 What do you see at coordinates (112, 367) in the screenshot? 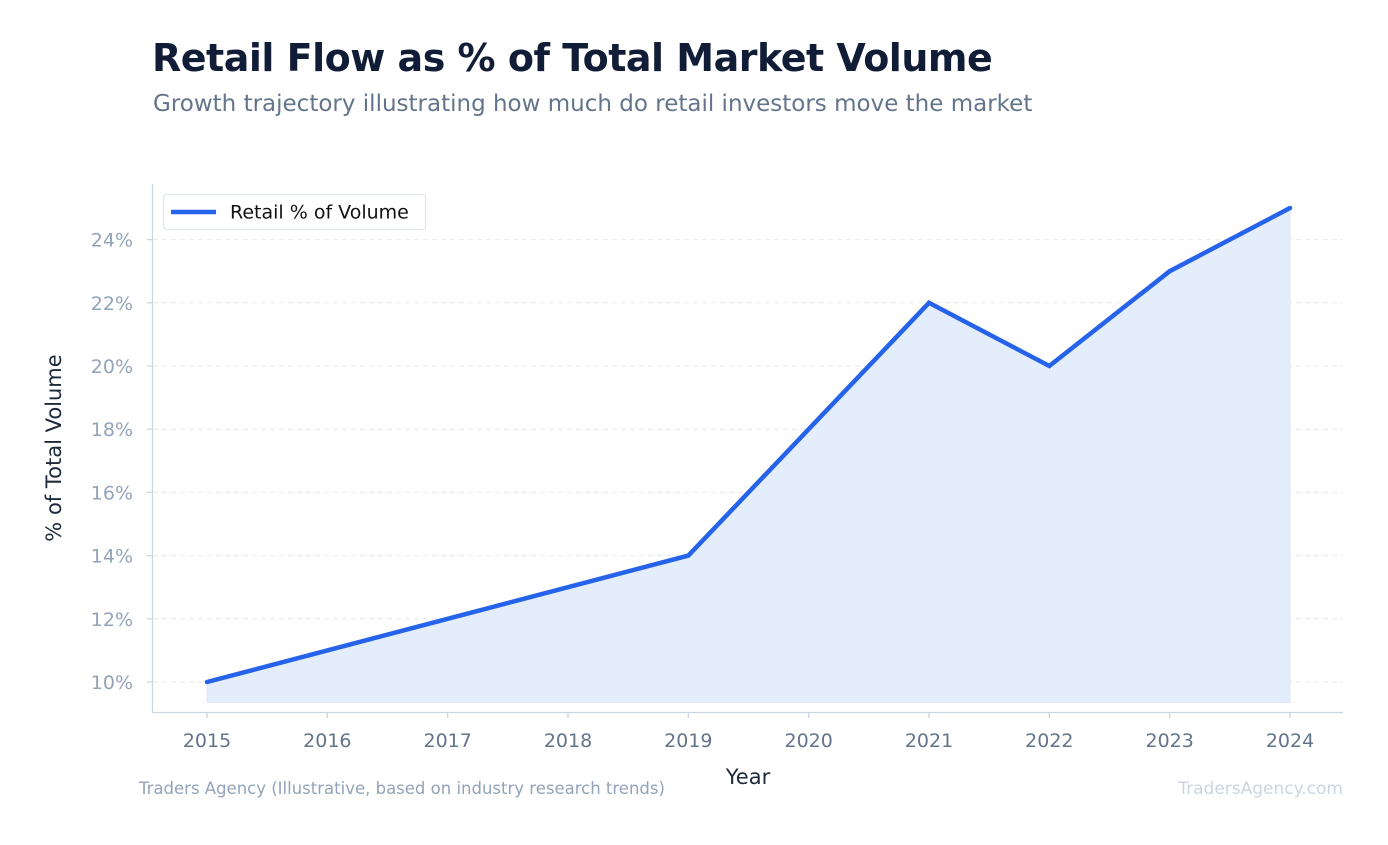
I see `y-tick-label: 20%` at bounding box center [112, 367].